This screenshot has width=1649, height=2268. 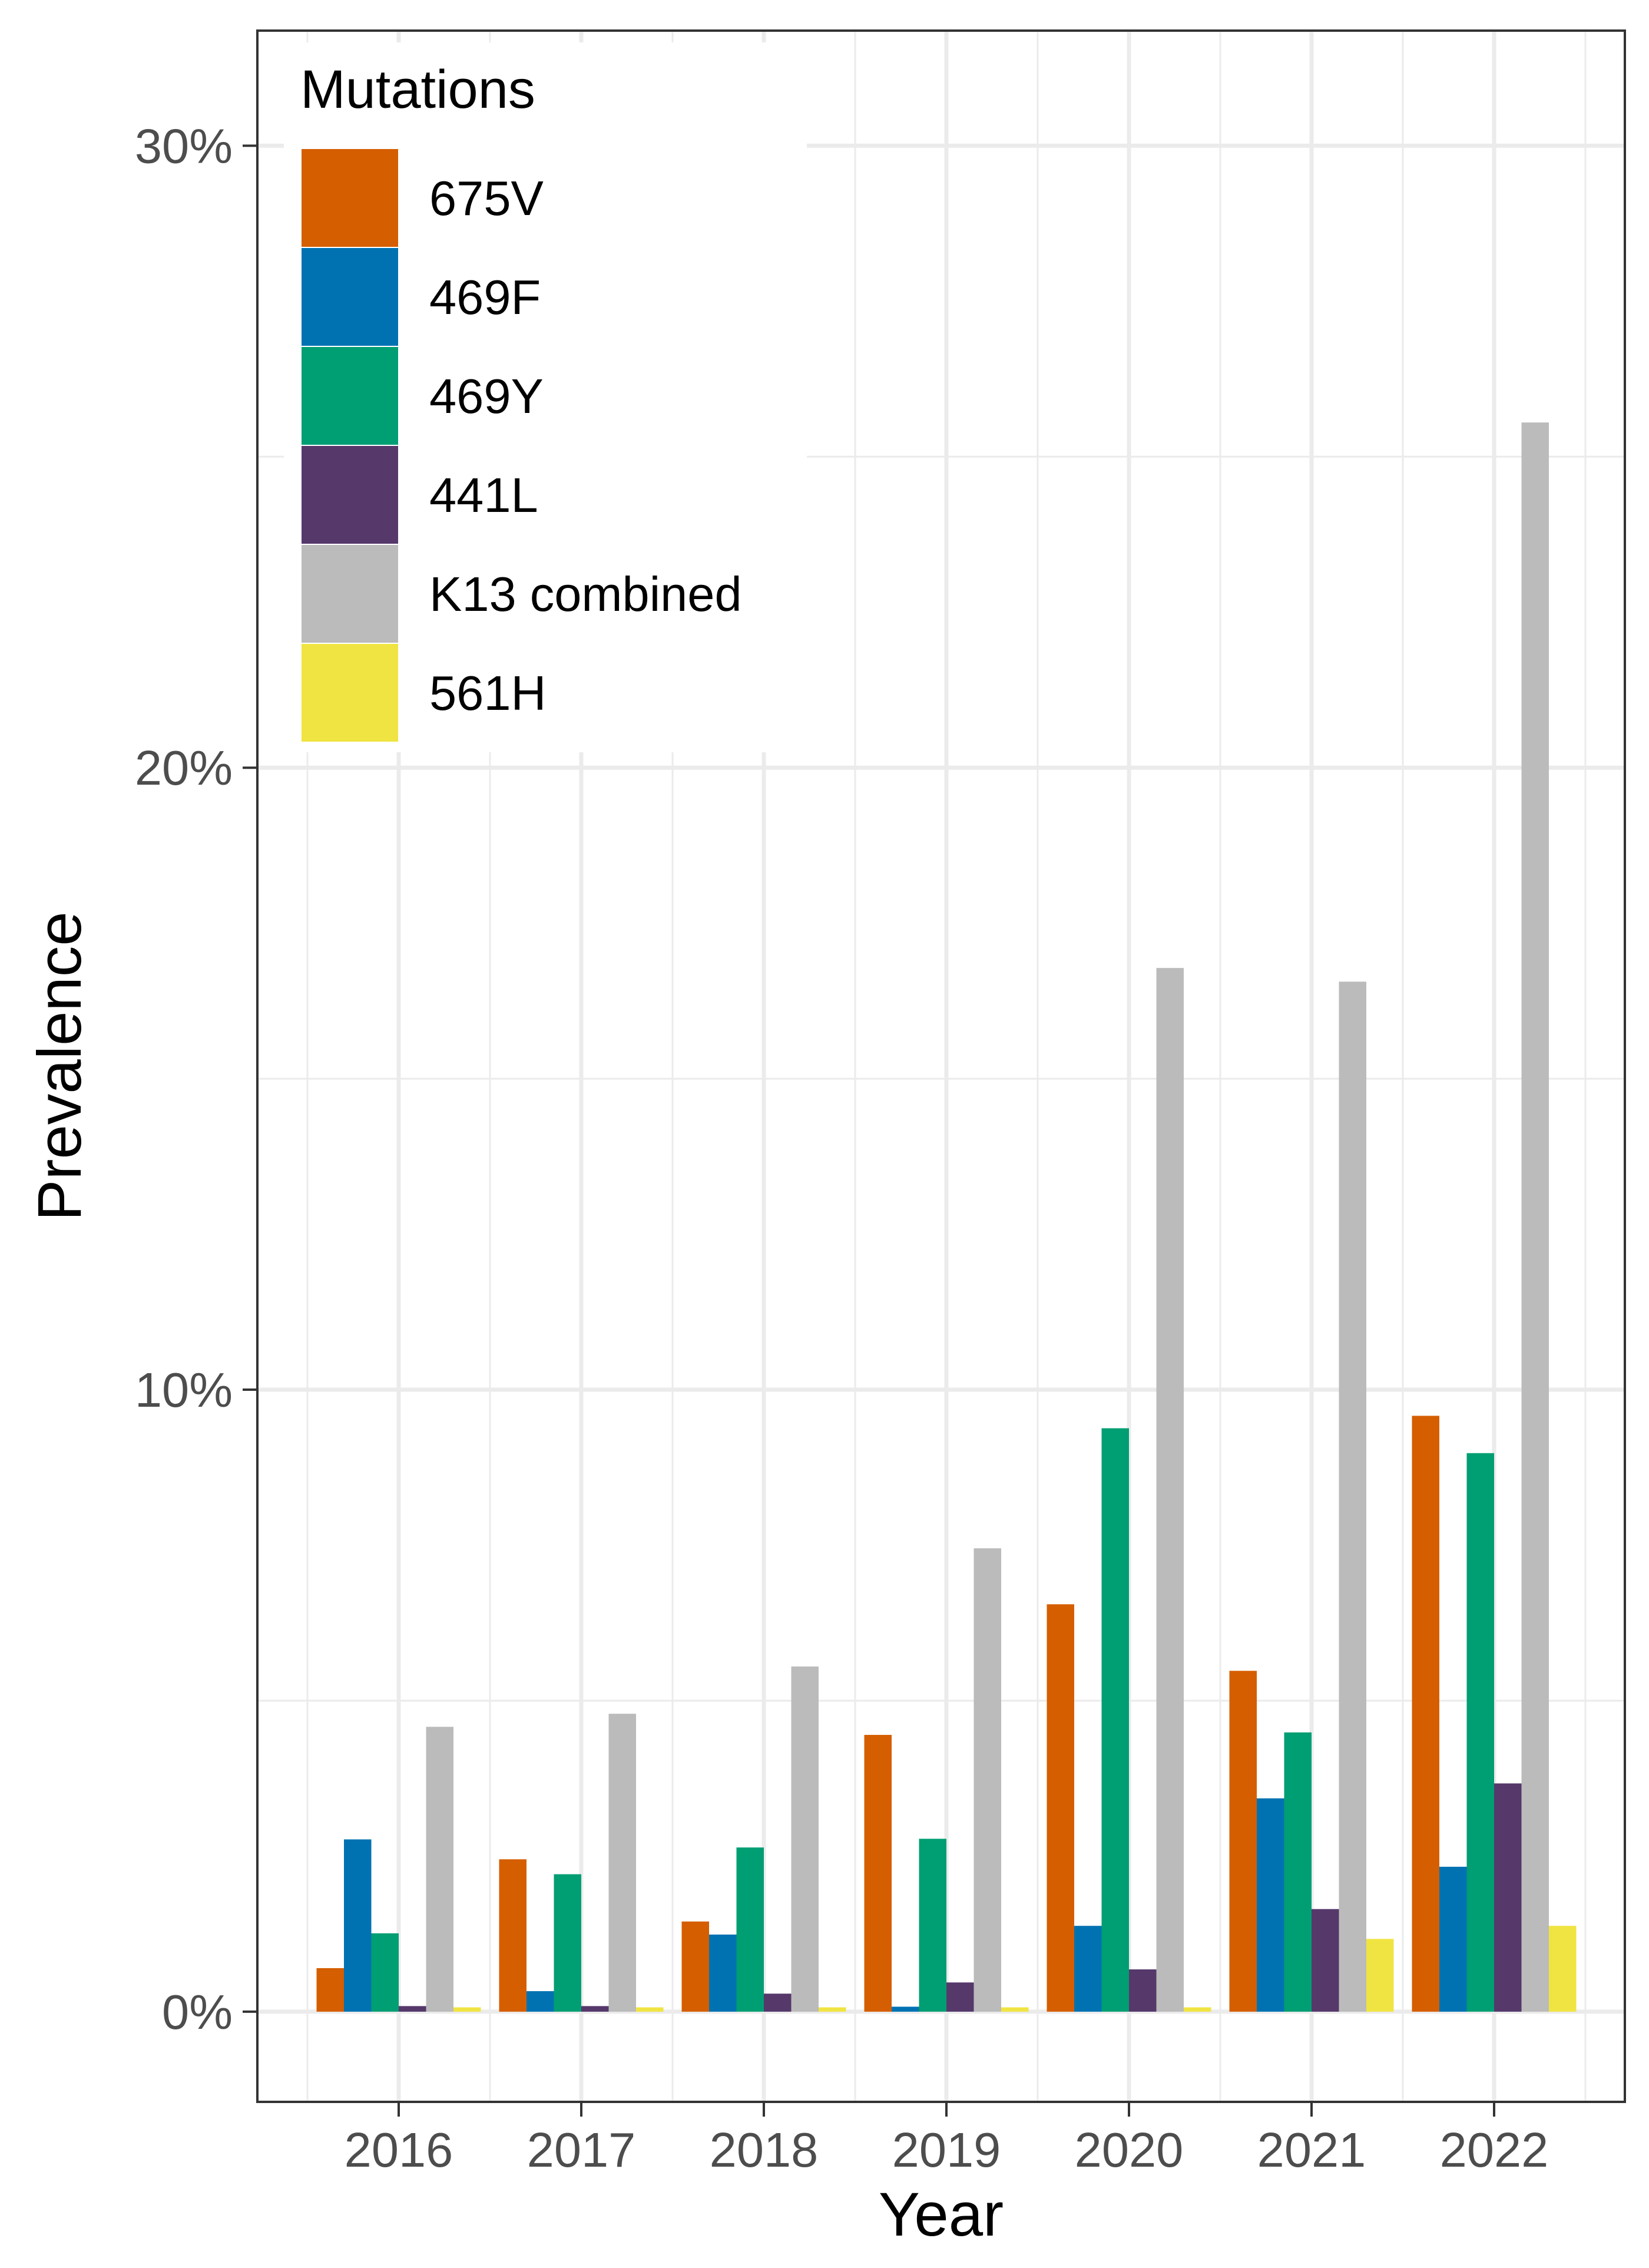 I want to click on x-tick-label: 2022, so click(x=1495, y=2149).